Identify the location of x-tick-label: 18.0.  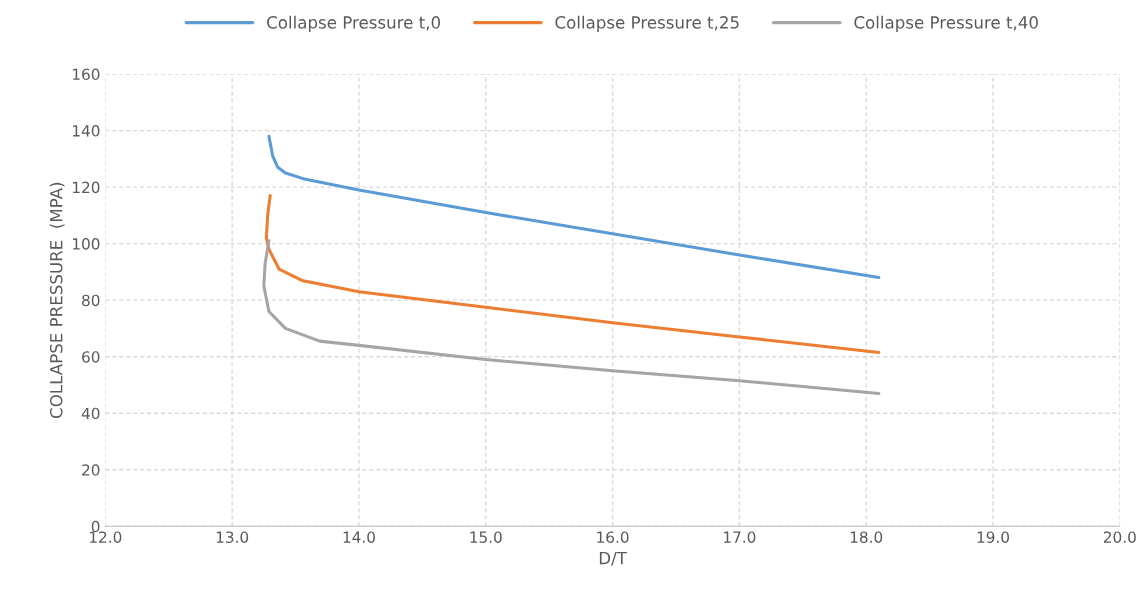
(866, 537).